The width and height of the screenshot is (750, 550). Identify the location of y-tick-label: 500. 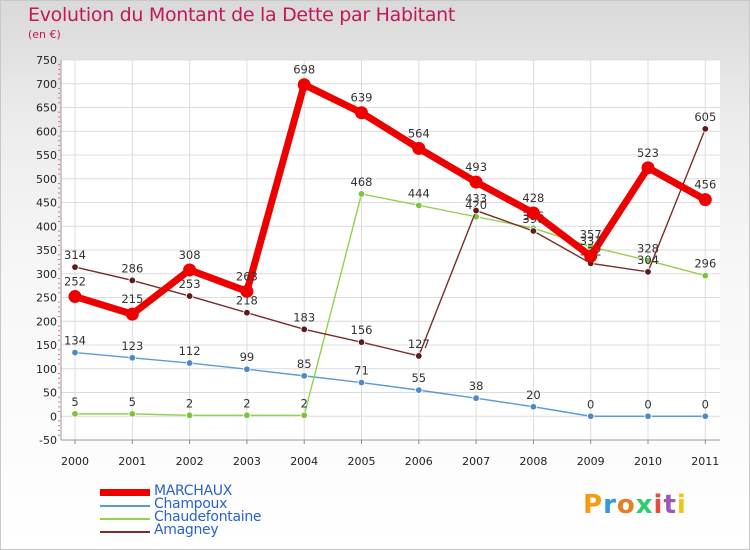
(46, 179).